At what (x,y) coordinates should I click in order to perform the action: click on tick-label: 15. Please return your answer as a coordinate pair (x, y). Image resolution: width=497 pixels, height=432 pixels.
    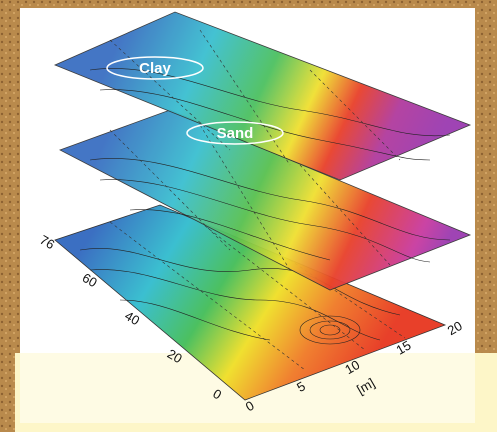
    Looking at the image, I should click on (403, 347).